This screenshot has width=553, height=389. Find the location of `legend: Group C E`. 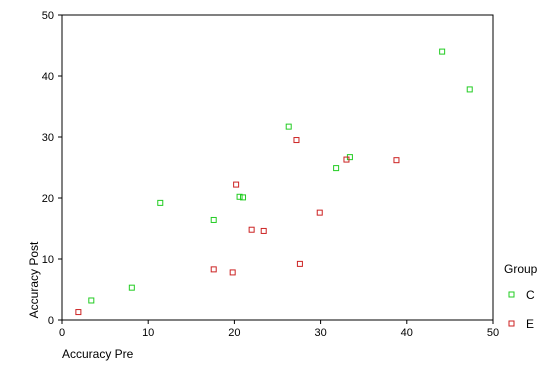

legend: Group C E is located at coordinates (521, 296).